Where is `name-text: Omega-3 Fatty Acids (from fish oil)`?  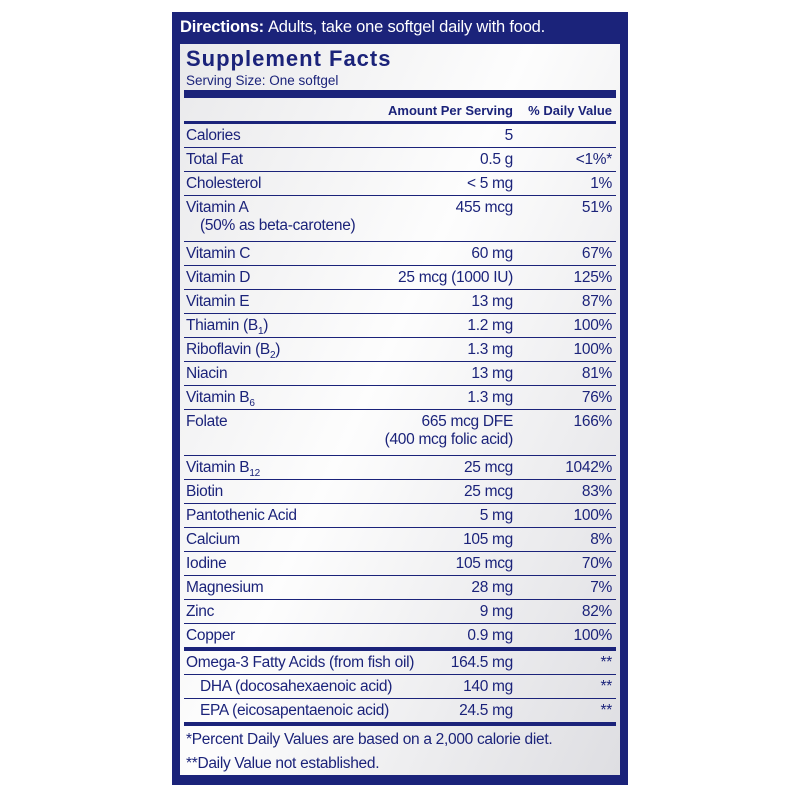
name-text: Omega-3 Fatty Acids (from fish oil) is located at coordinates (300, 662).